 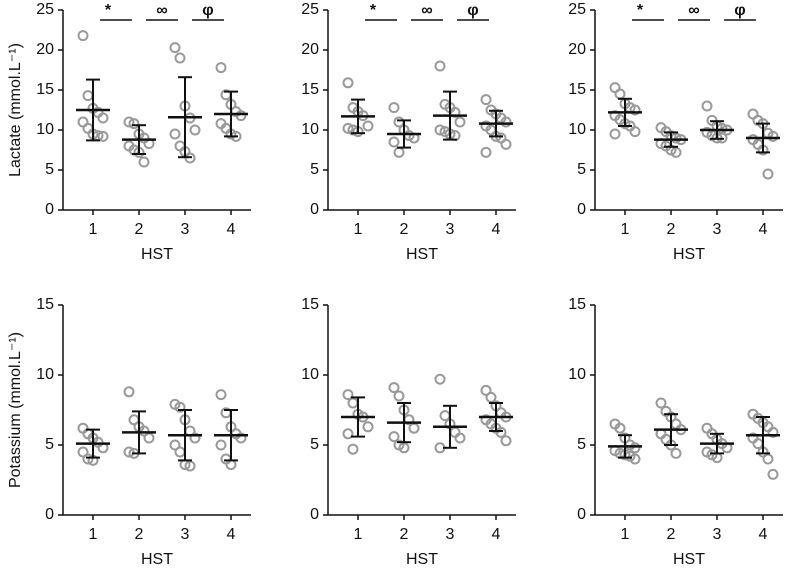 I want to click on panel: 0 5 10 15 20 25 1 2 3 4 HST Lactate (mmol.L⁻¹) * ∞ φ, so click(x=129, y=132).